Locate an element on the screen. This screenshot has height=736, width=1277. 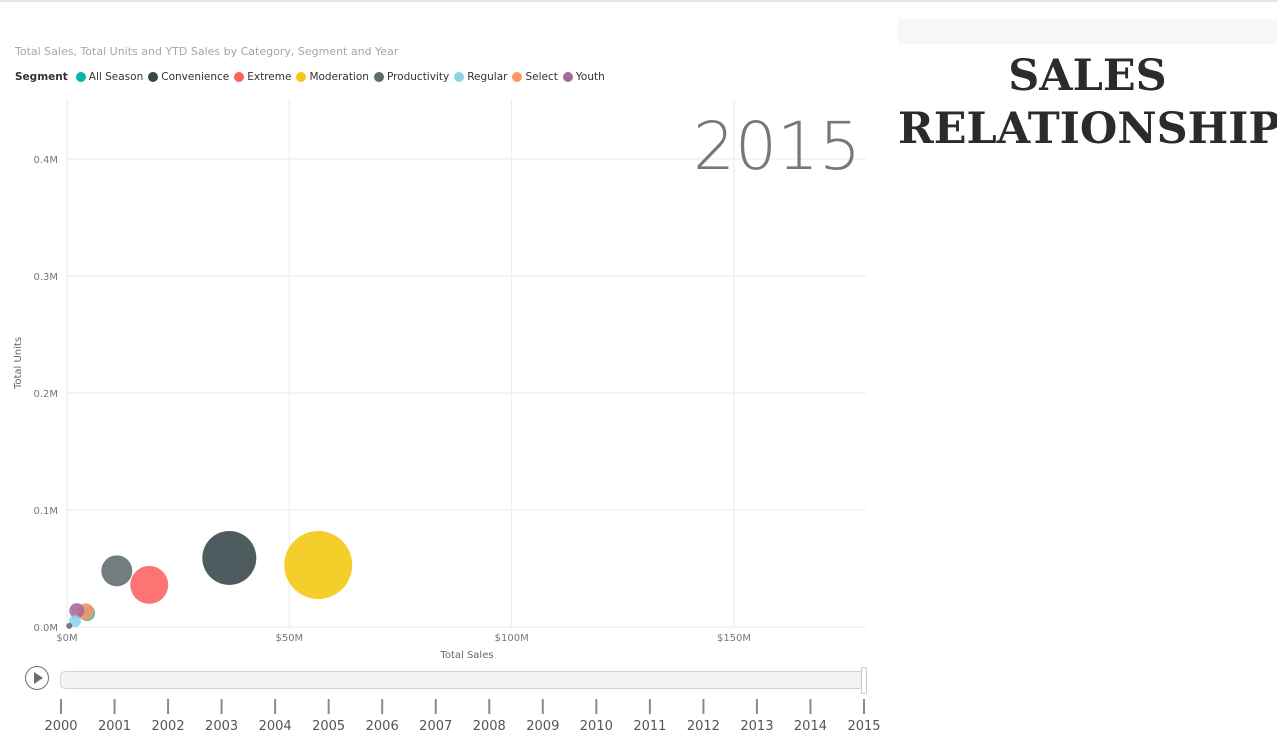
legend-title: Segment is located at coordinates (41, 77).